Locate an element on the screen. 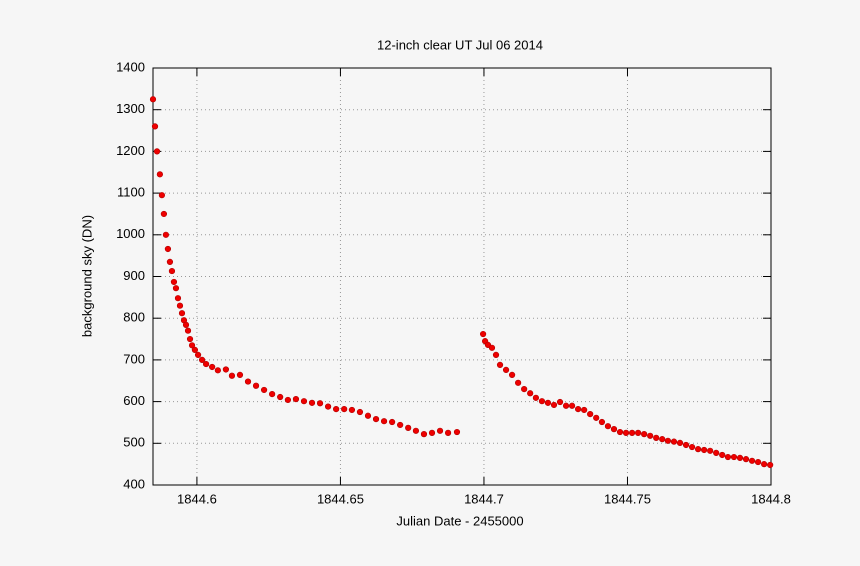 The height and width of the screenshot is (566, 860). y-tick-label: 800 is located at coordinates (134, 317).